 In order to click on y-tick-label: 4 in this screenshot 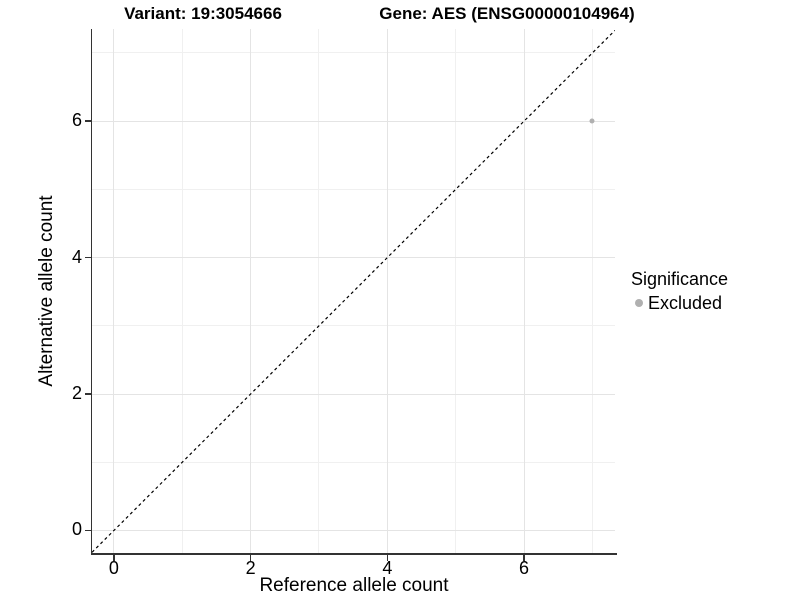, I will do `click(76, 256)`.